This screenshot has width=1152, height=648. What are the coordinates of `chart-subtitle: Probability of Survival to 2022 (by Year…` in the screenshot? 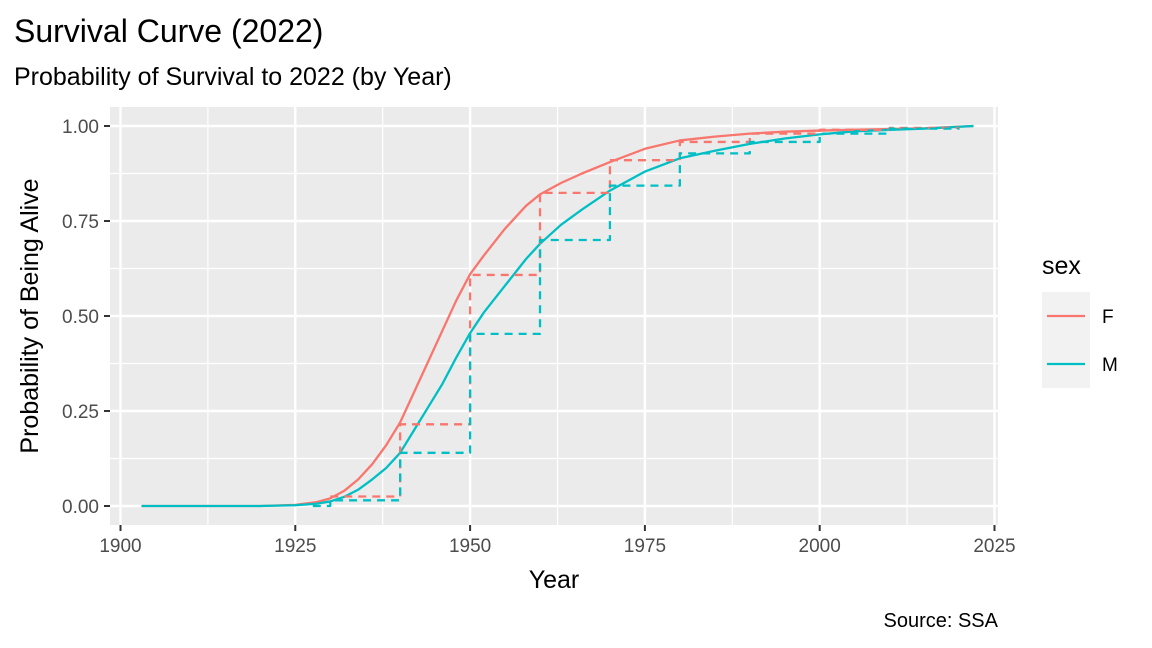 It's located at (233, 77).